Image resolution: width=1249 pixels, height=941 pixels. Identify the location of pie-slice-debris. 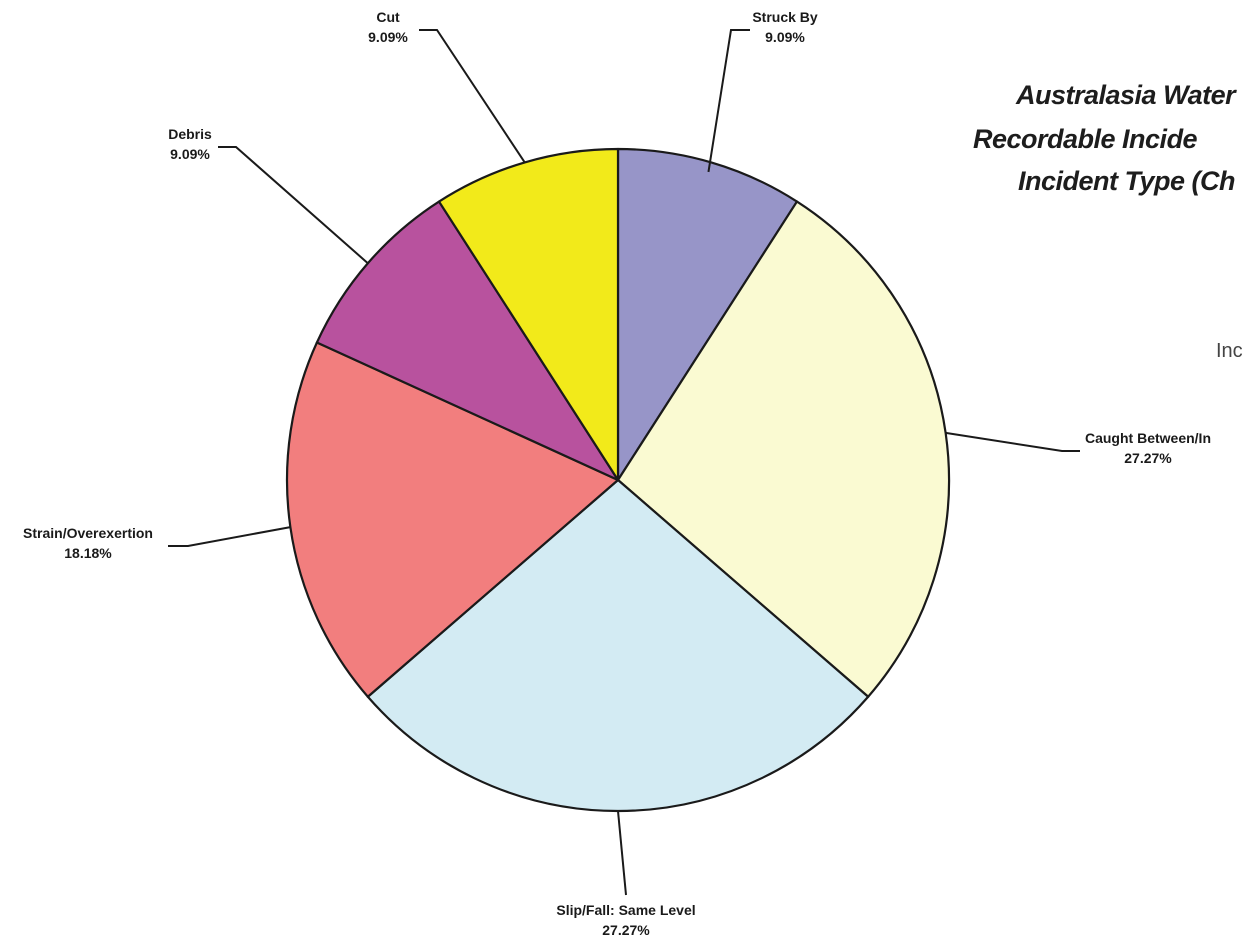
(467, 341).